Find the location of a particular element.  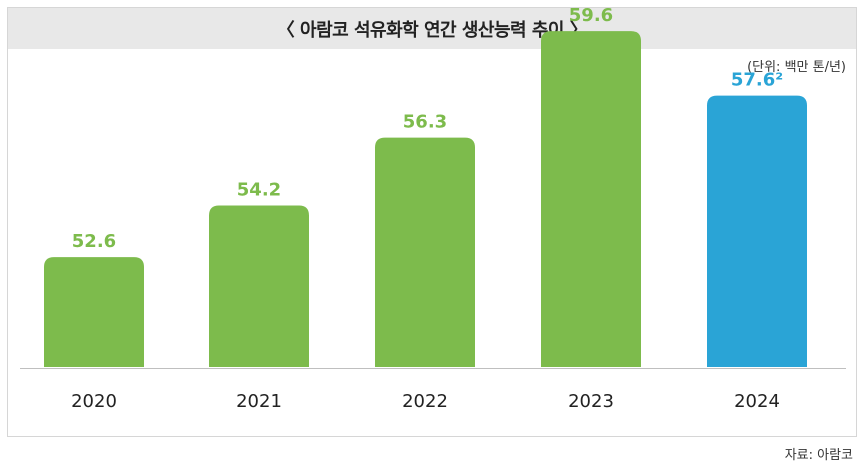

bar-2024 is located at coordinates (757, 231).